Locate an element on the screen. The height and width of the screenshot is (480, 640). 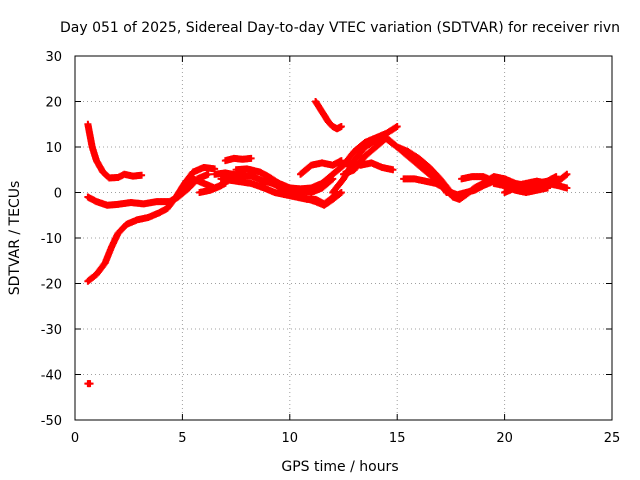
y-tick-label: 30 is located at coordinates (53, 57).